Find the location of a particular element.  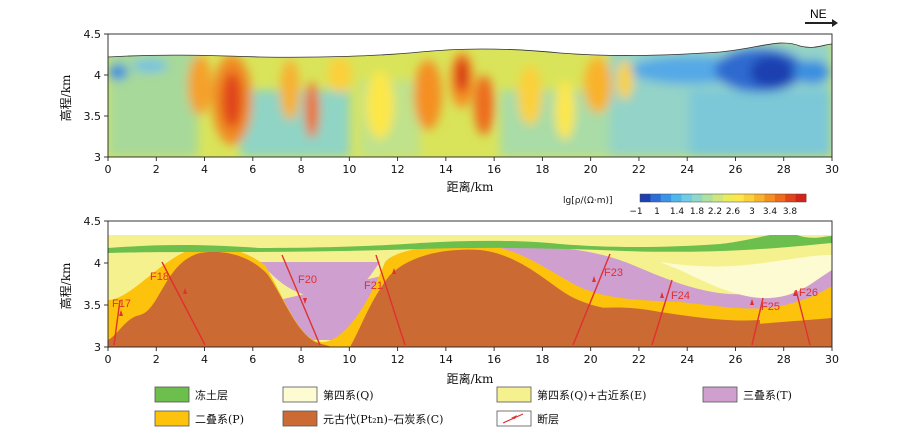

legend-item: 二叠系(P) is located at coordinates (199, 418).